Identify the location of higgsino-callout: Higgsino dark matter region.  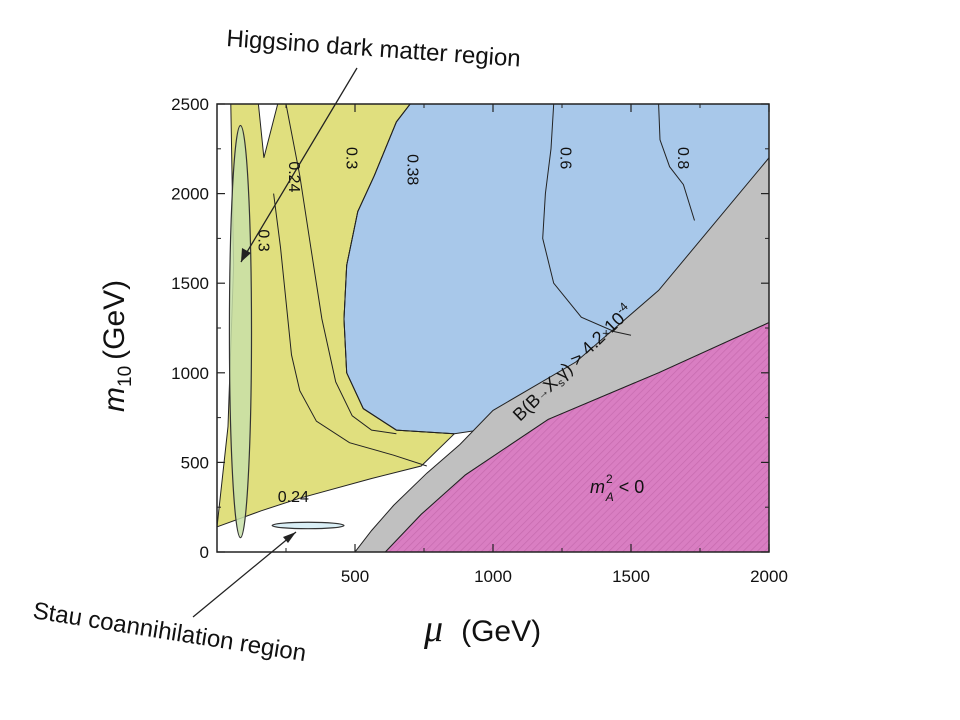
(374, 48).